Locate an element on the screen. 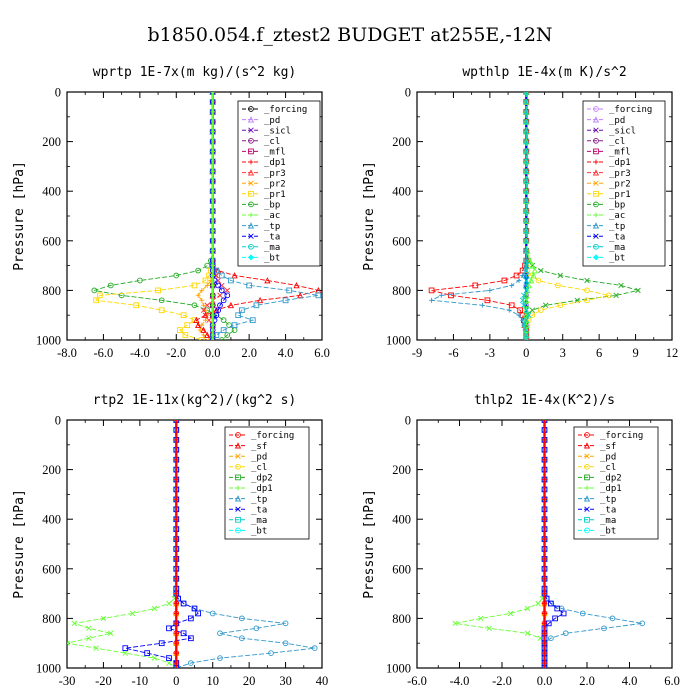 The image size is (700, 700). legend-label: _ac is located at coordinates (617, 216).